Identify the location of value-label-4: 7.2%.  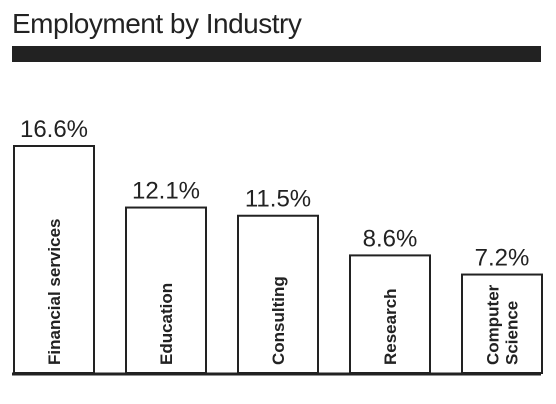
(502, 258).